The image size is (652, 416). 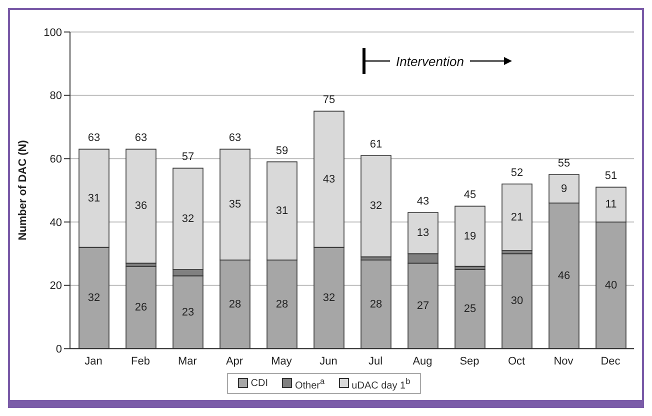 I want to click on y-tick-label: 0, so click(x=59, y=350).